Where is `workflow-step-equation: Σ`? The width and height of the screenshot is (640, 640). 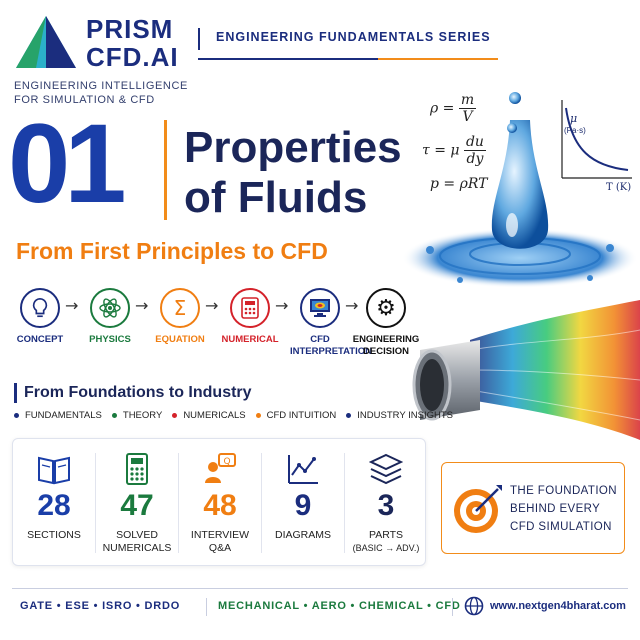 workflow-step-equation: Σ is located at coordinates (180, 308).